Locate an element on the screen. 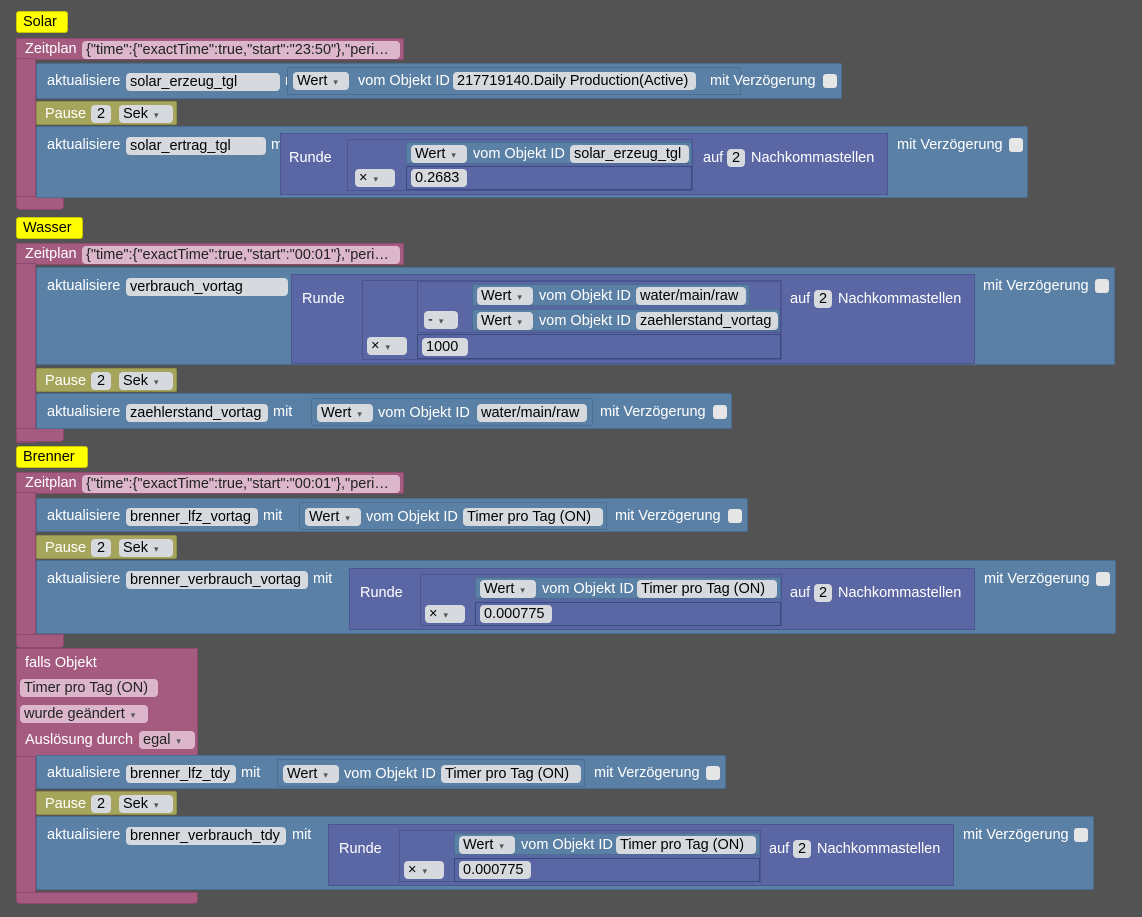 This screenshot has width=1142, height=917. number-block: 0.2683 is located at coordinates (549, 178).